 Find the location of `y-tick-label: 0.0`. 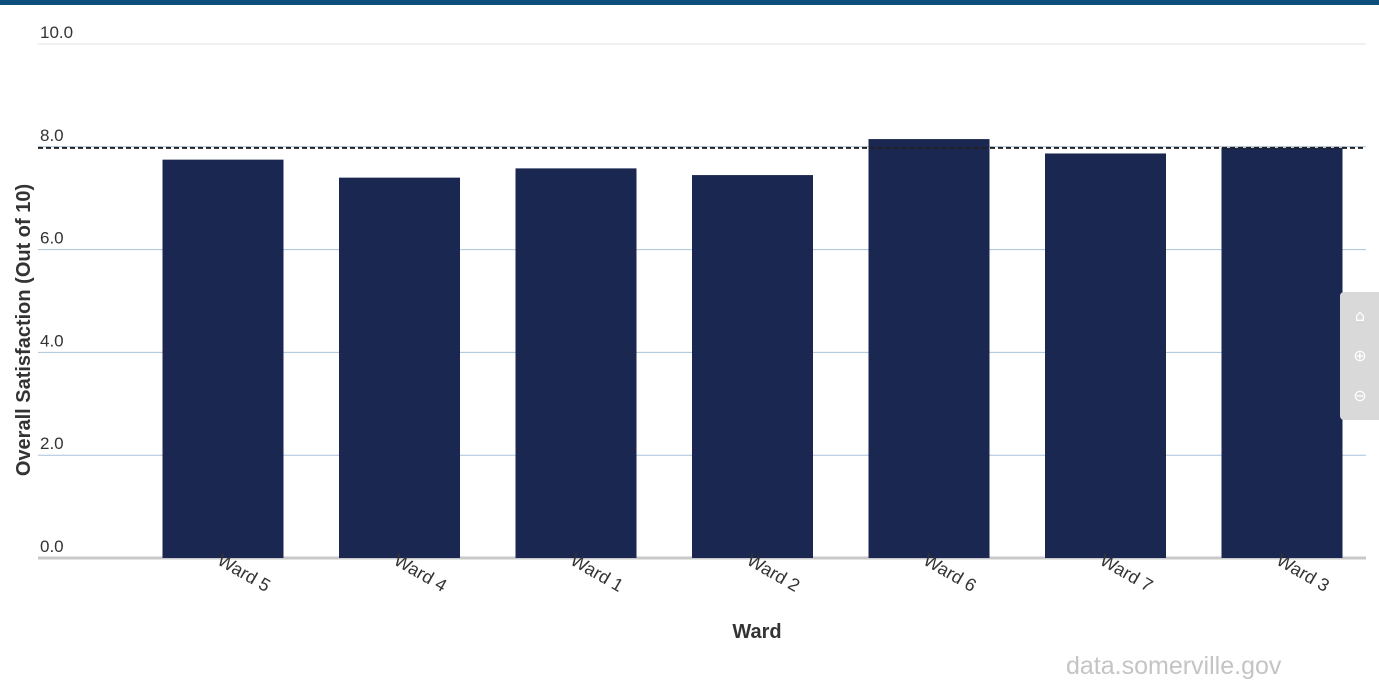

y-tick-label: 0.0 is located at coordinates (52, 546).